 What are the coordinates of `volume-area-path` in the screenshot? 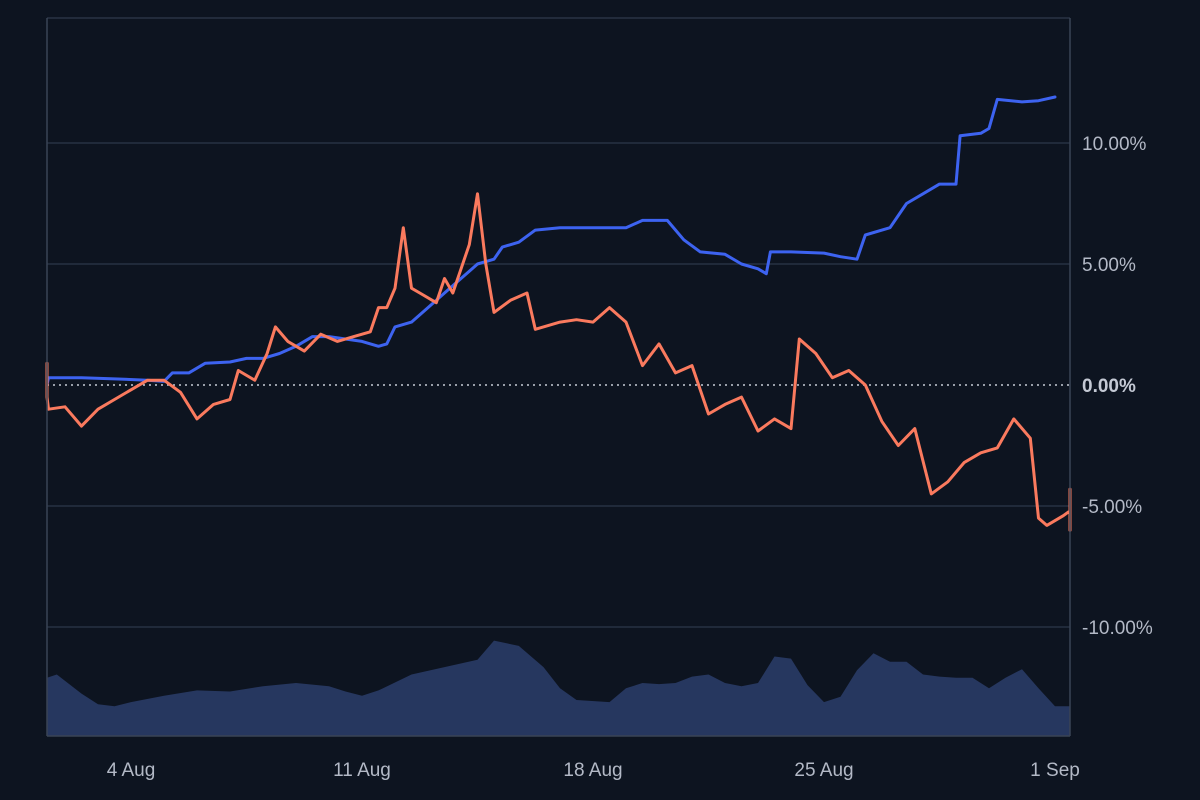 It's located at (558, 688).